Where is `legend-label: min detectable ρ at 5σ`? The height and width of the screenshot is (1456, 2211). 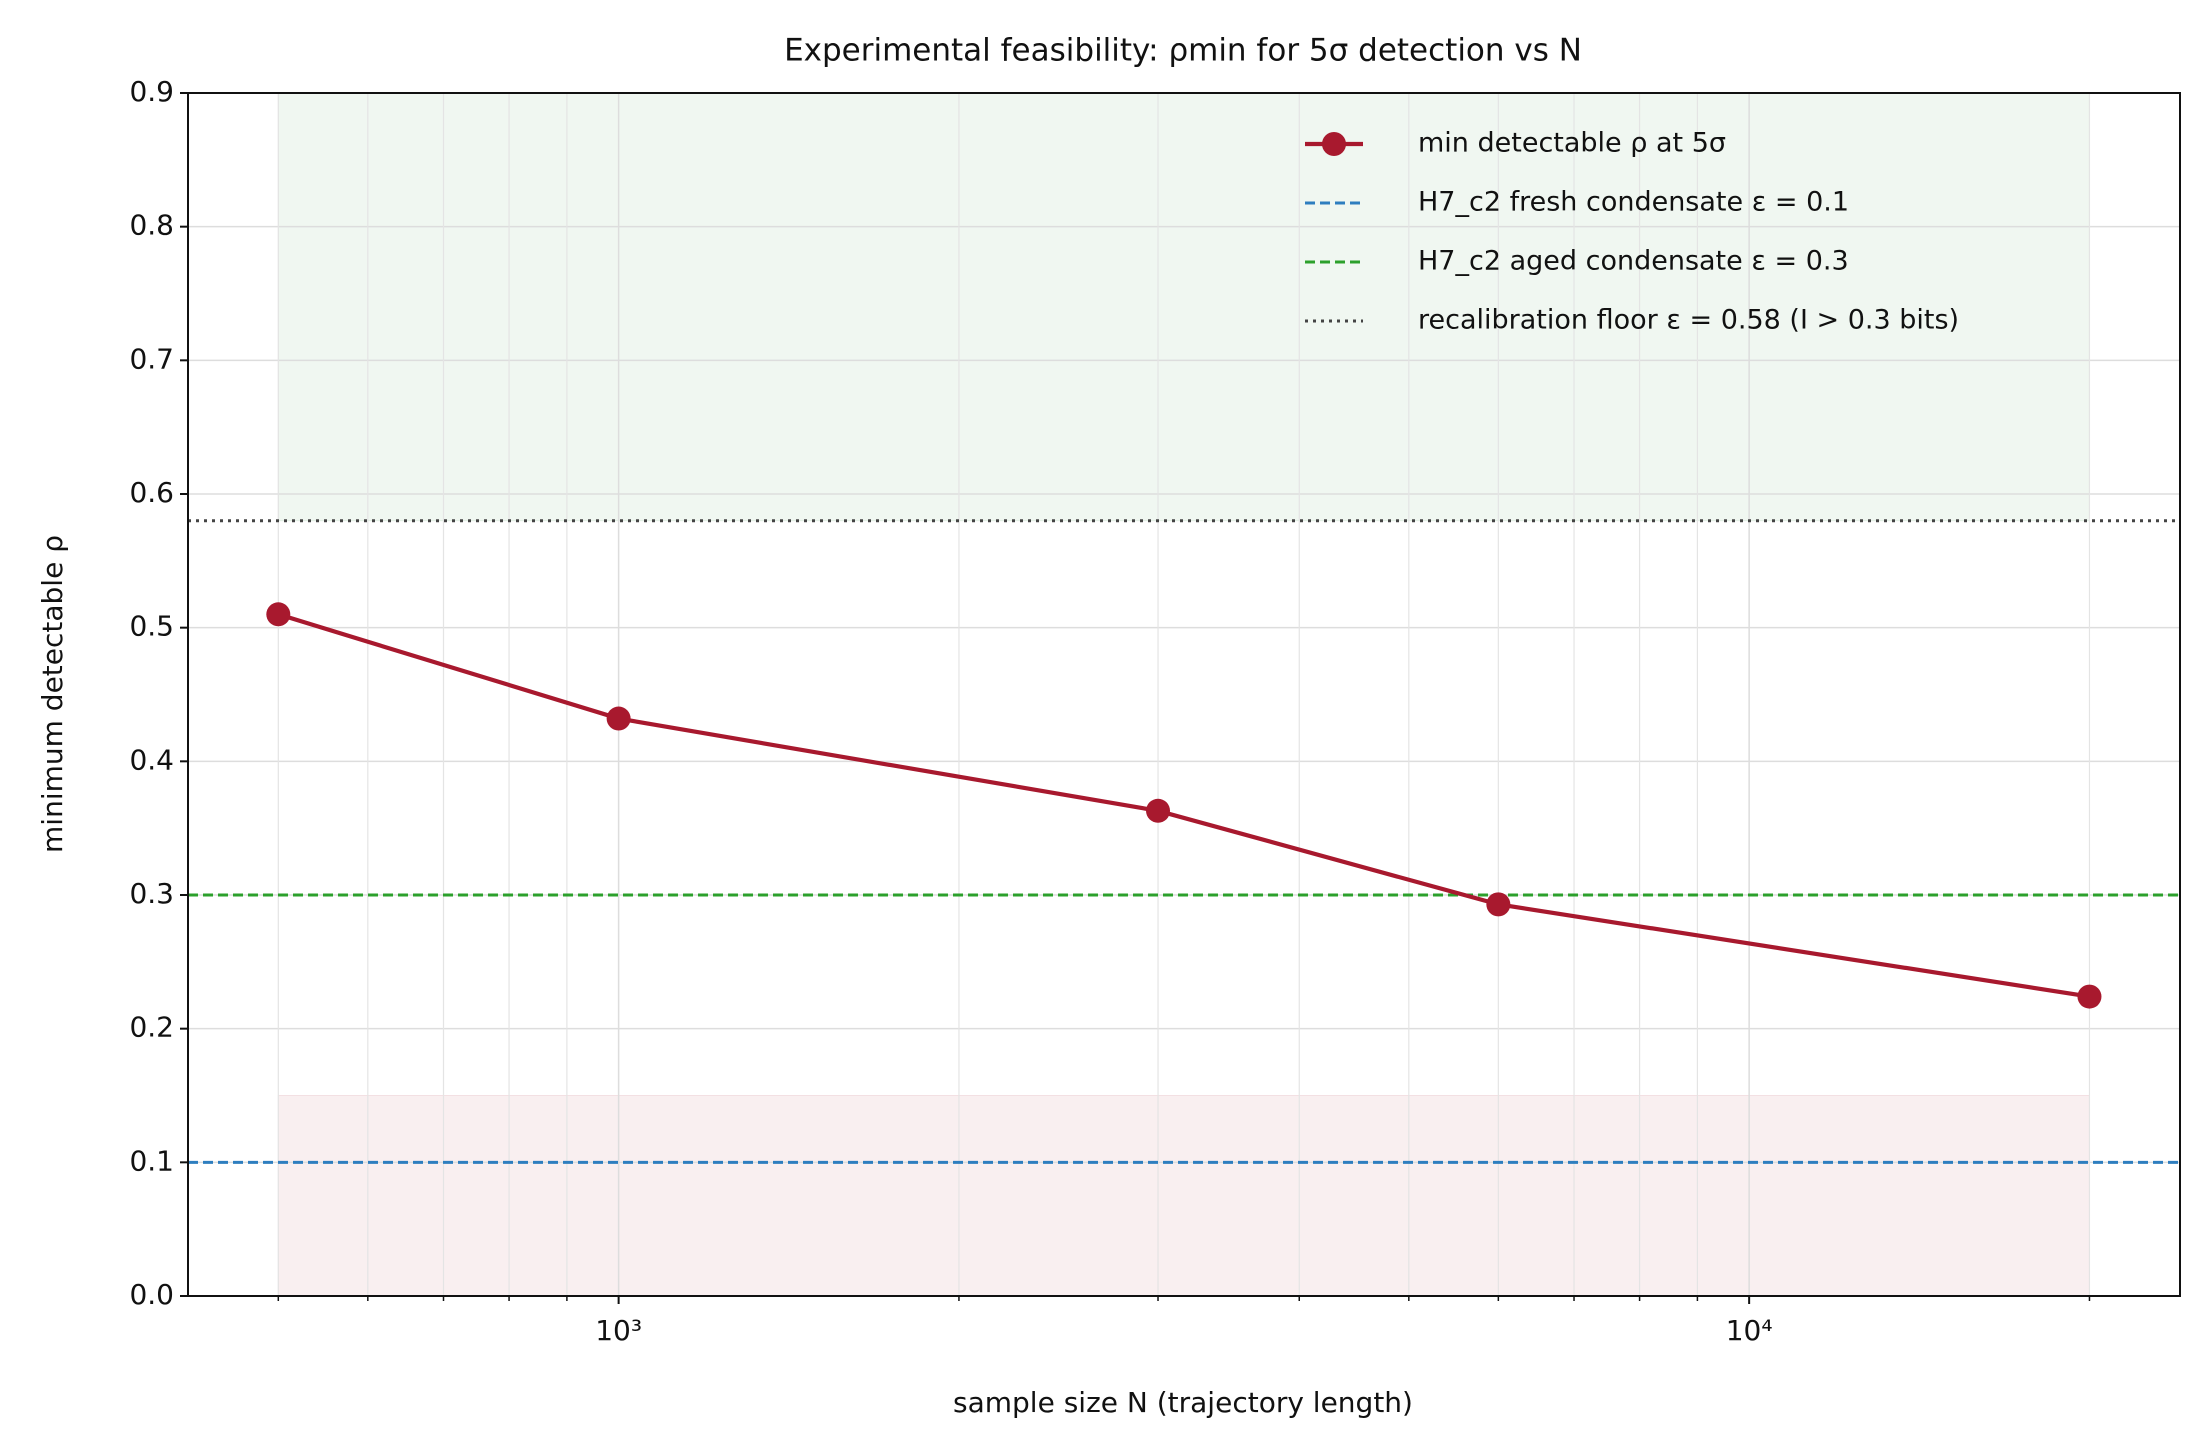
legend-label: min detectable ρ at 5σ is located at coordinates (1572, 143).